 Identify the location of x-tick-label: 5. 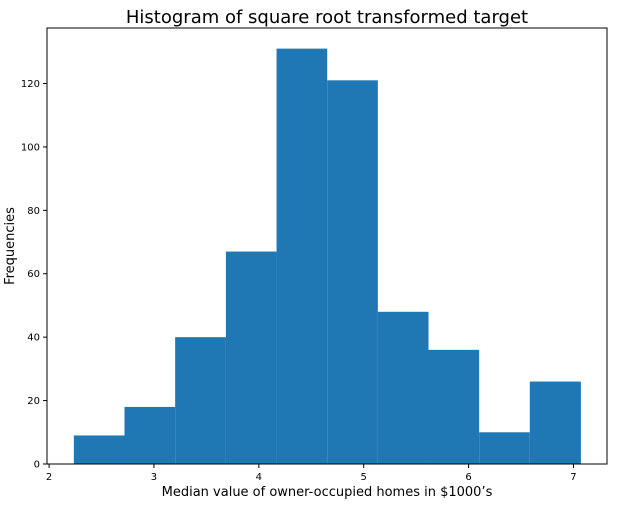
(364, 477).